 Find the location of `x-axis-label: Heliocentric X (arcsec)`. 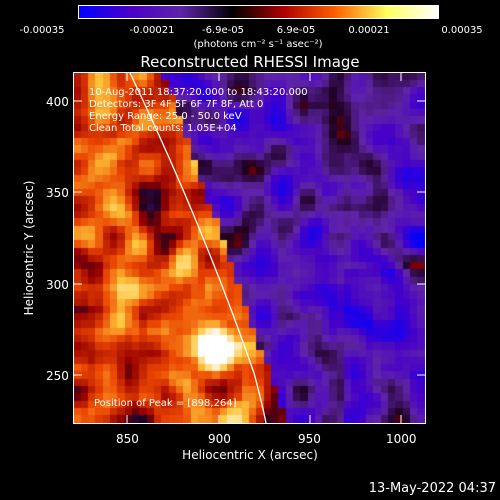

x-axis-label: Heliocentric X (arcsec) is located at coordinates (250, 455).